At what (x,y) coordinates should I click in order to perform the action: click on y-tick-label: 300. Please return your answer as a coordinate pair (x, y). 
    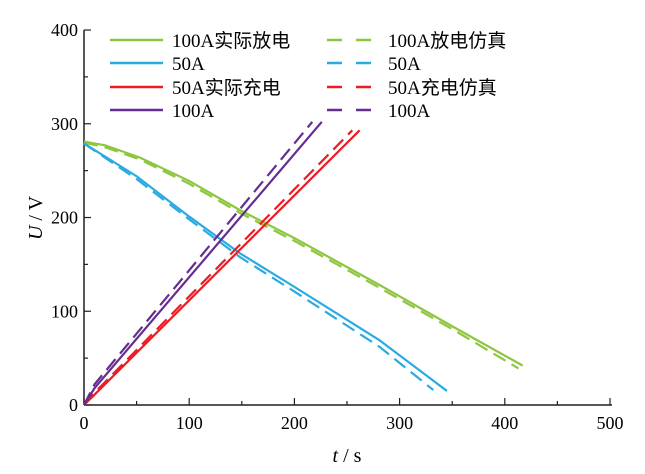
    Looking at the image, I should click on (64, 124).